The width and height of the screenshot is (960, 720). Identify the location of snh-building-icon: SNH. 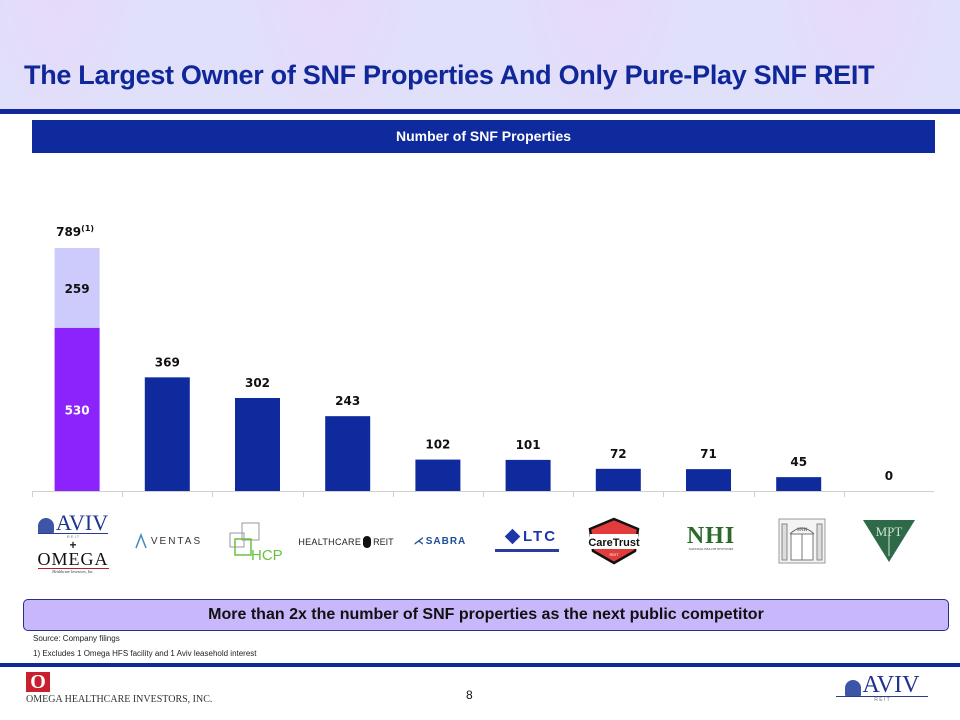
(802, 541).